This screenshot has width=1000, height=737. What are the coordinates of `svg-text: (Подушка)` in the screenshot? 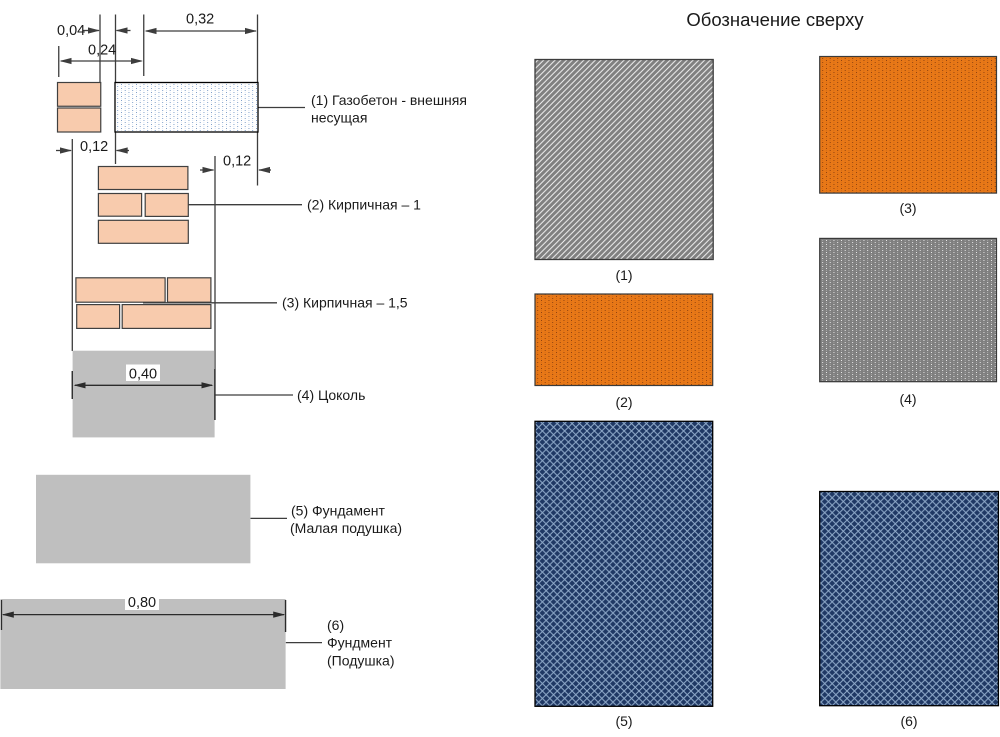 It's located at (360, 661).